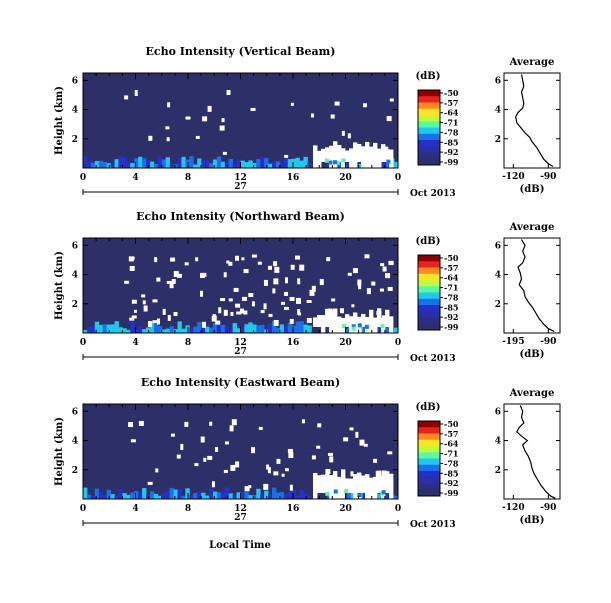 The image size is (611, 603). Describe the element at coordinates (451, 434) in the screenshot. I see `colorbar-tick-label: -57` at that location.